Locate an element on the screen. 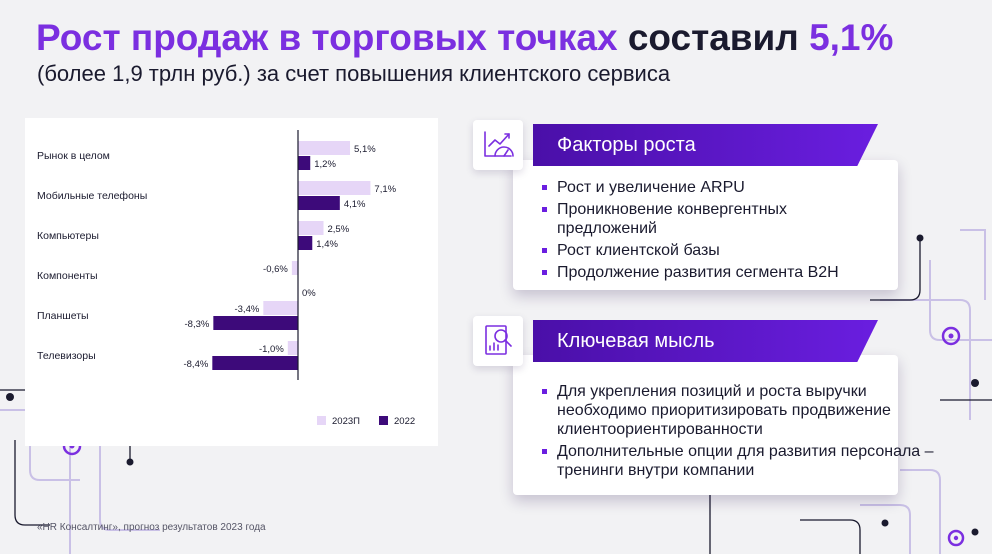 This screenshot has width=992, height=554. list-item: Проникновение конвергентных предложений is located at coordinates (710, 219).